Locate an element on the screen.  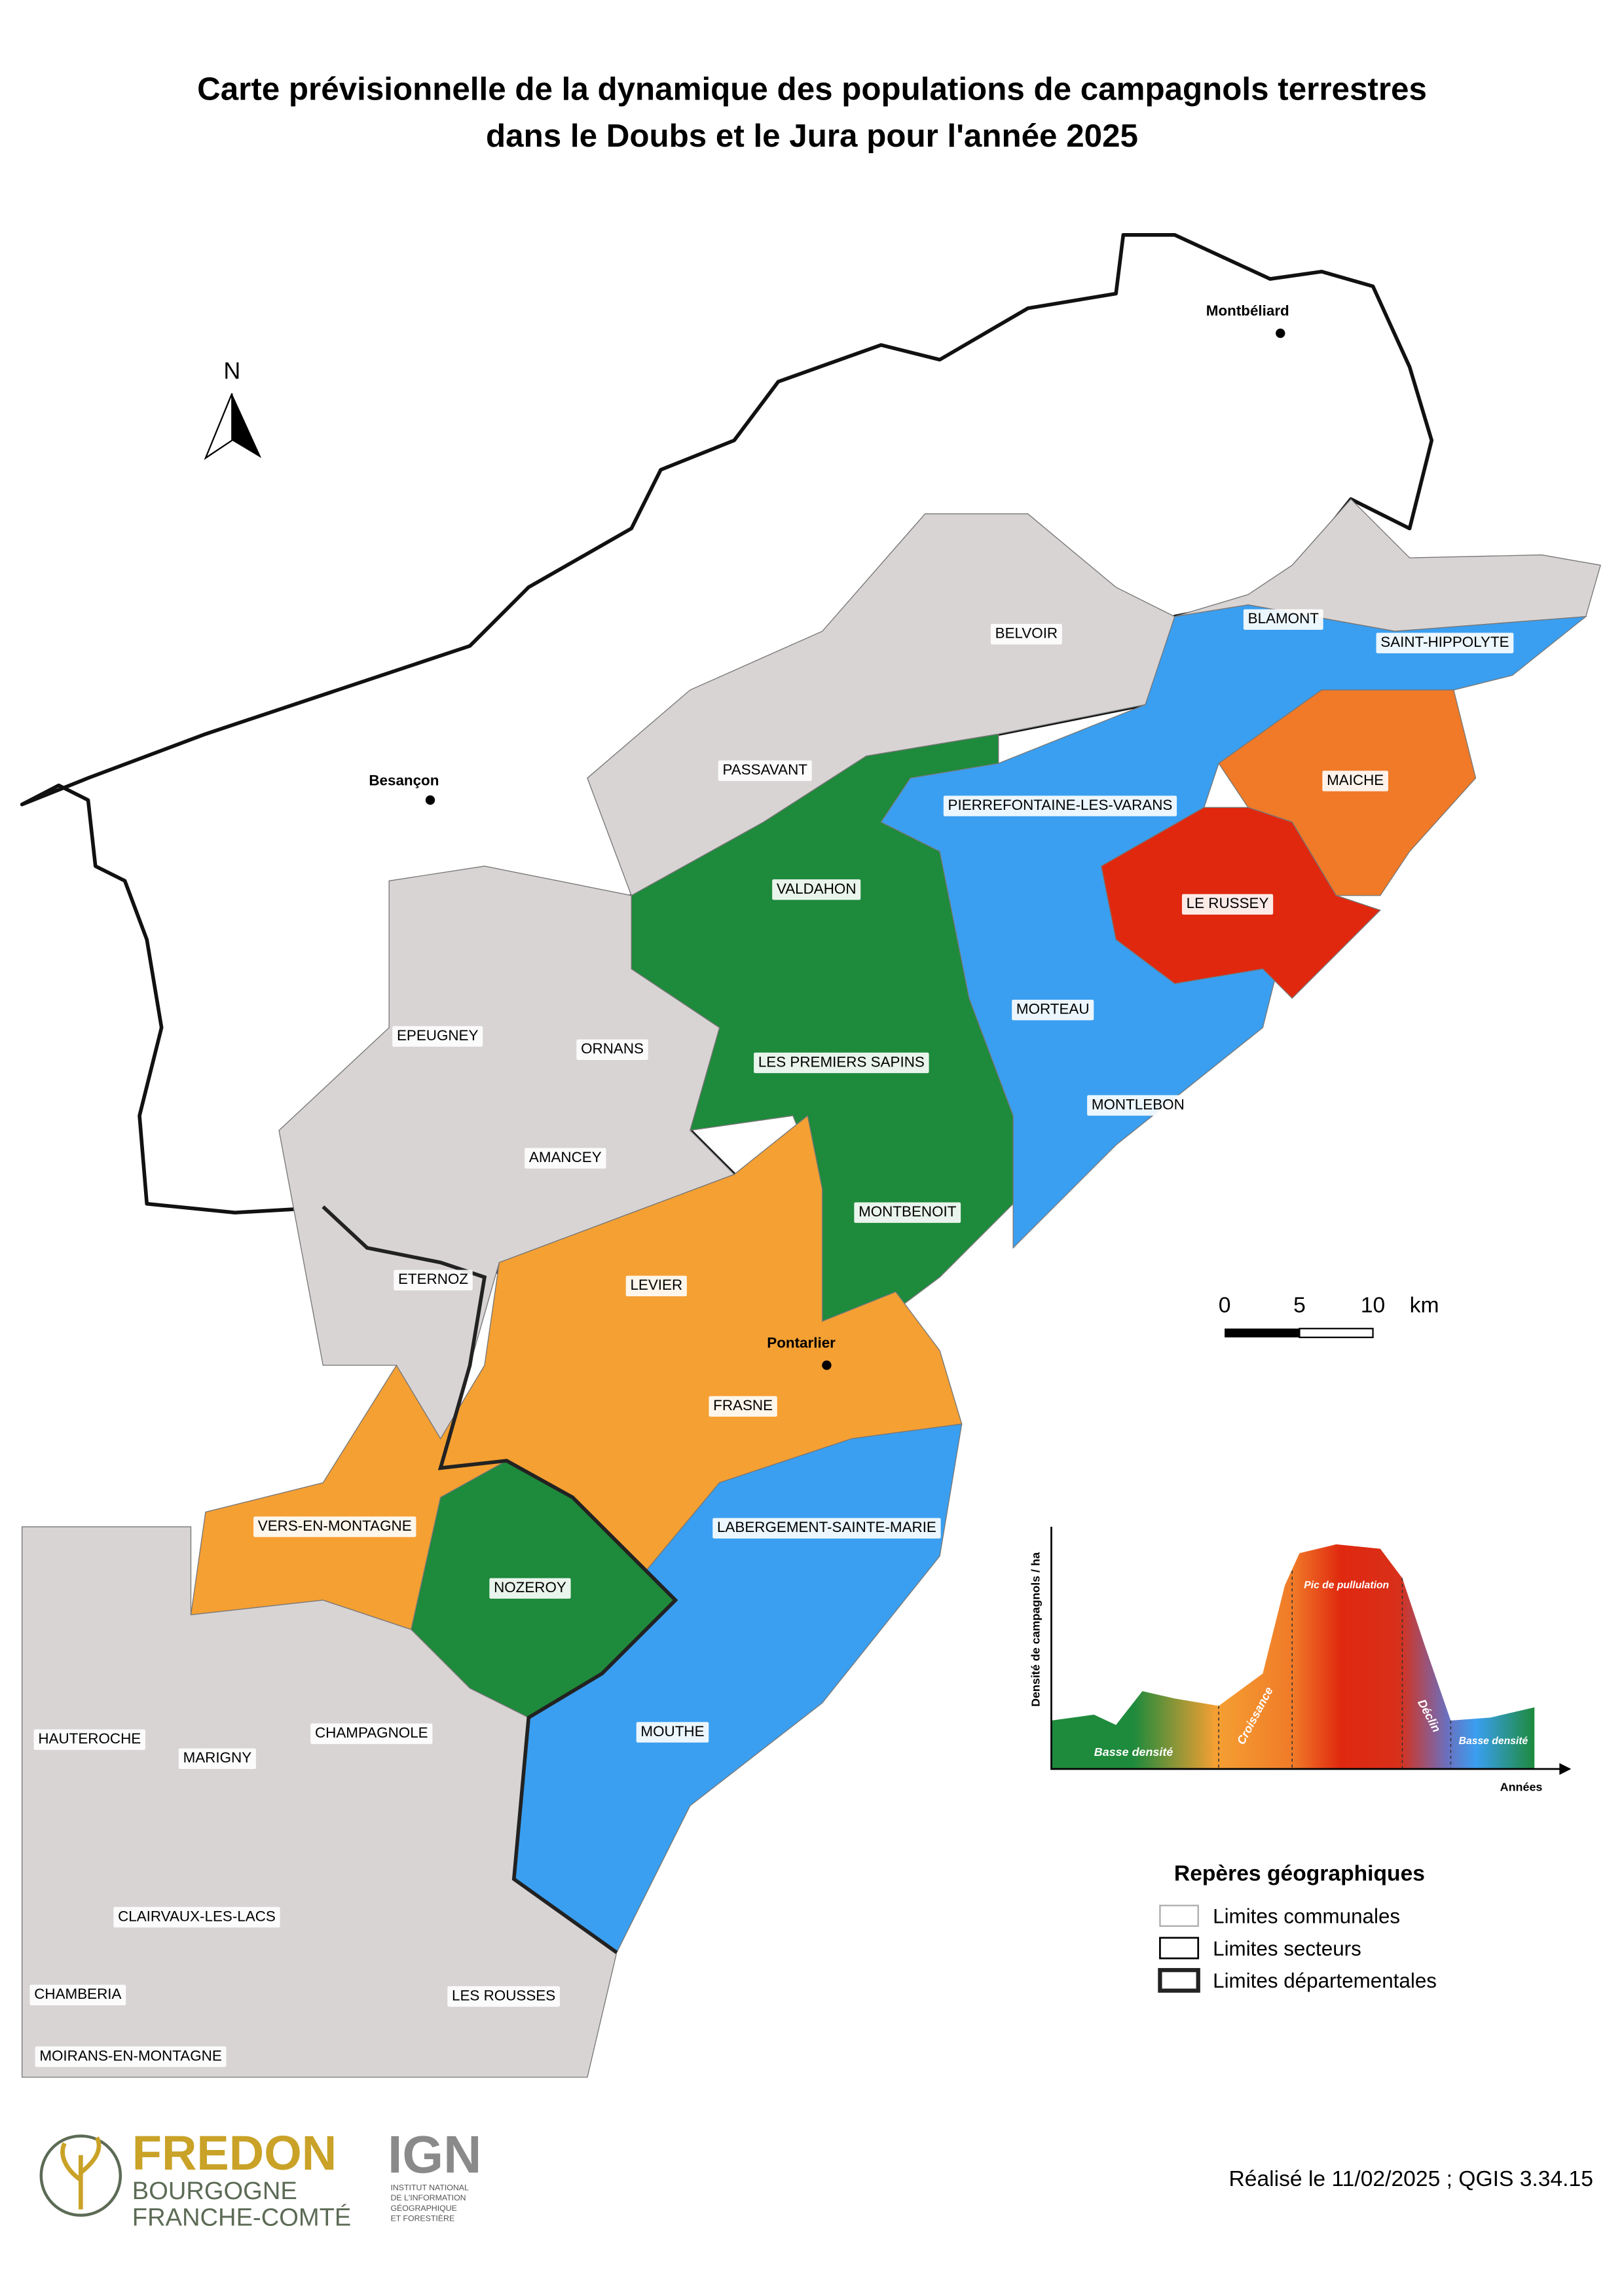
sector-label: ORNANS is located at coordinates (612, 1048).